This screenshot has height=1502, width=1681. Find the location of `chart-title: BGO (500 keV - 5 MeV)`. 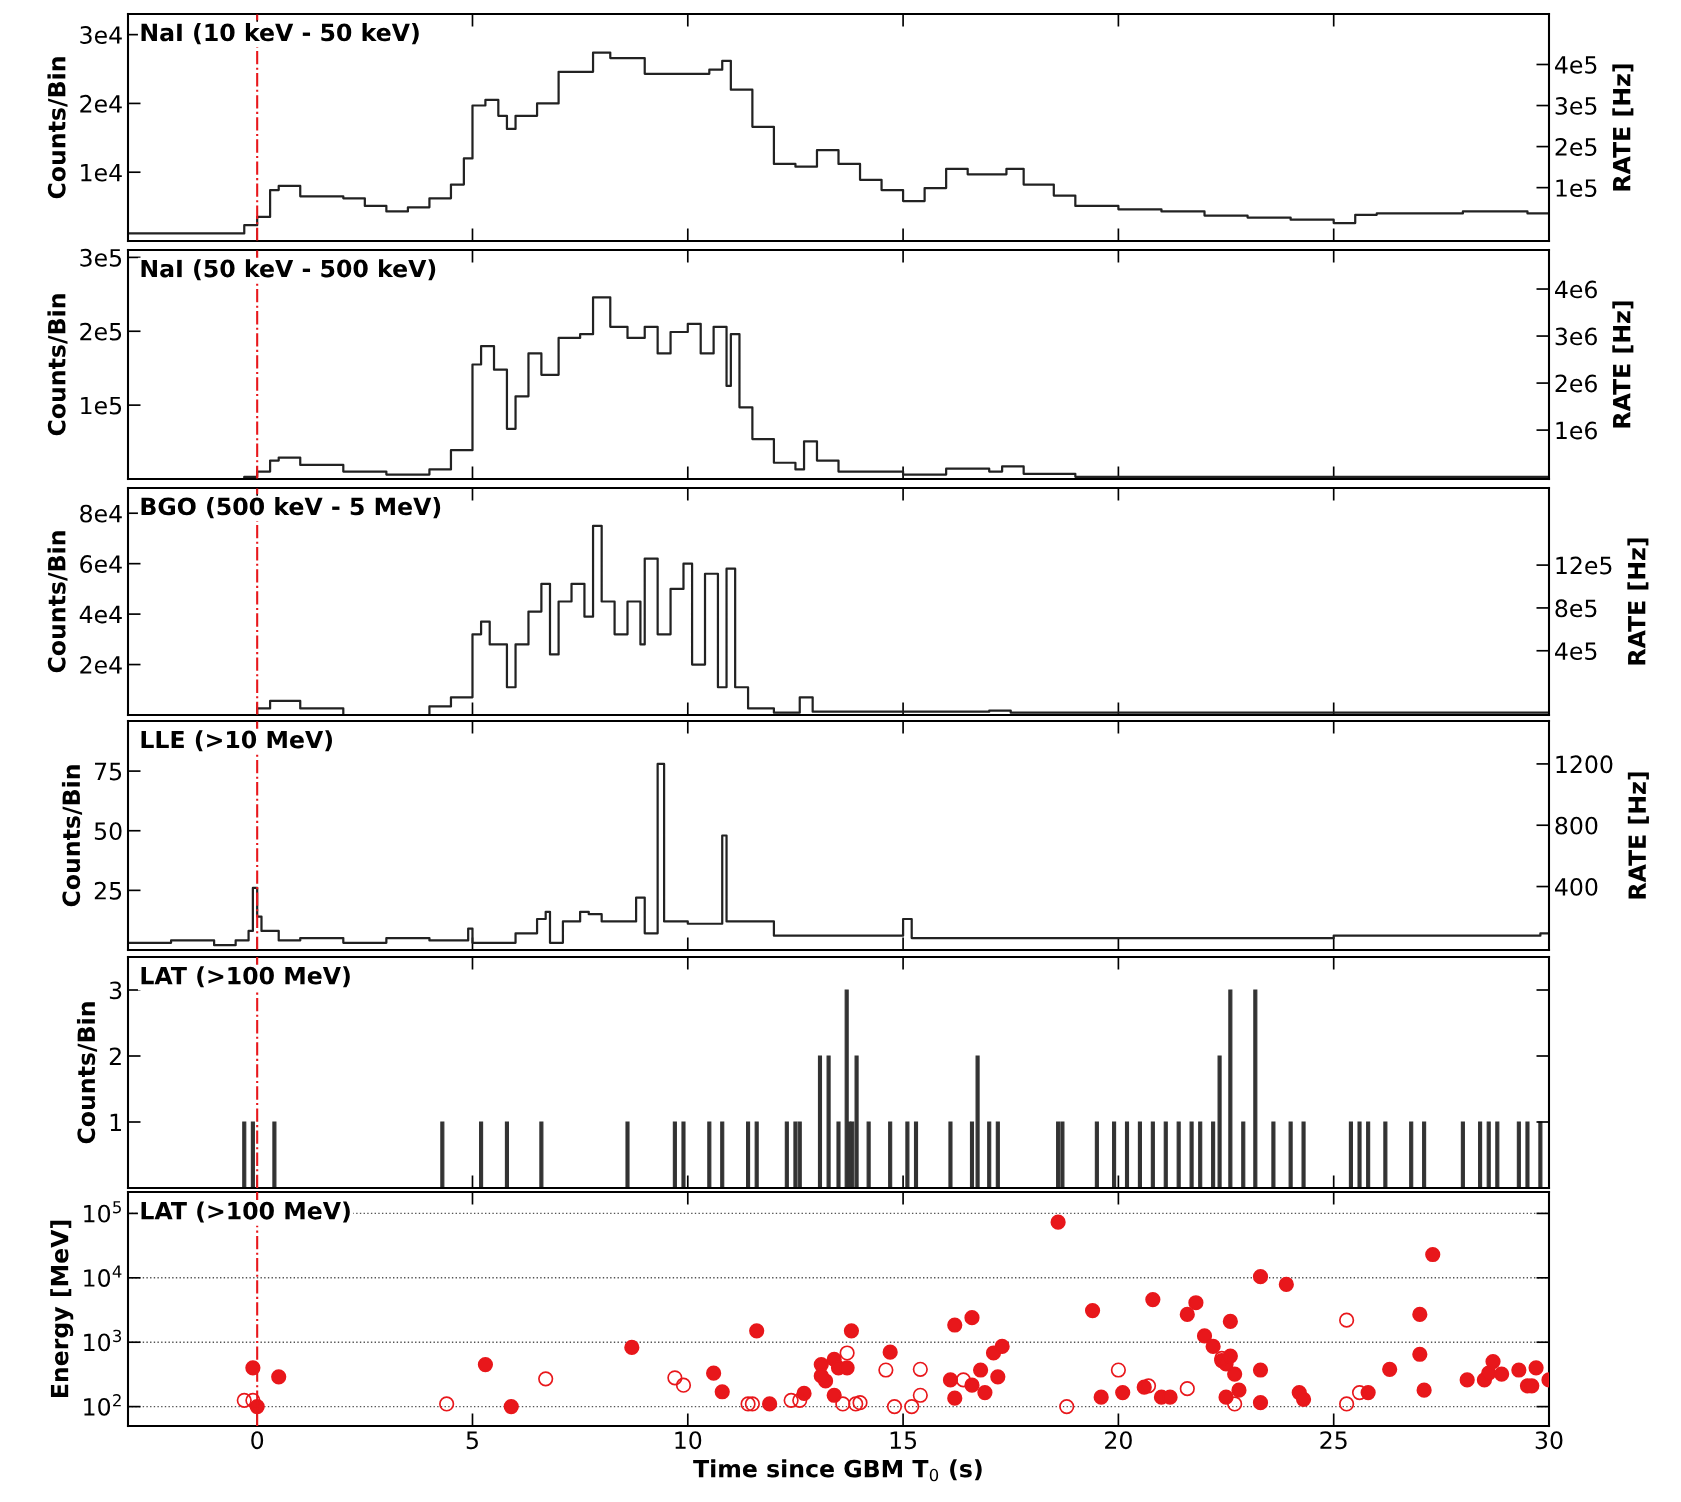

chart-title: BGO (500 keV - 5 MeV) is located at coordinates (291, 508).